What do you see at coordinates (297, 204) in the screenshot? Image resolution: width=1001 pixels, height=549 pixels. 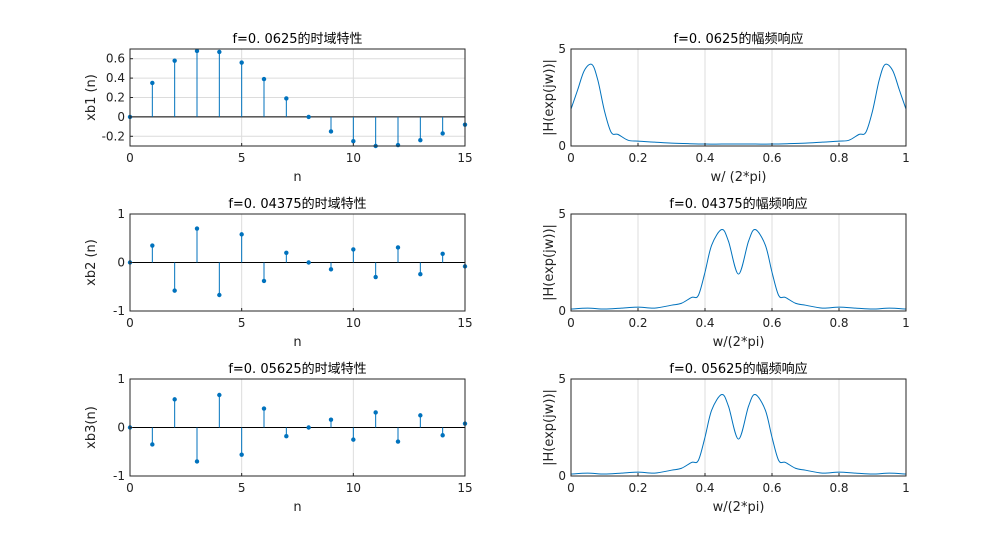 I see `subplot-title: f=0. 04375的时域特性` at bounding box center [297, 204].